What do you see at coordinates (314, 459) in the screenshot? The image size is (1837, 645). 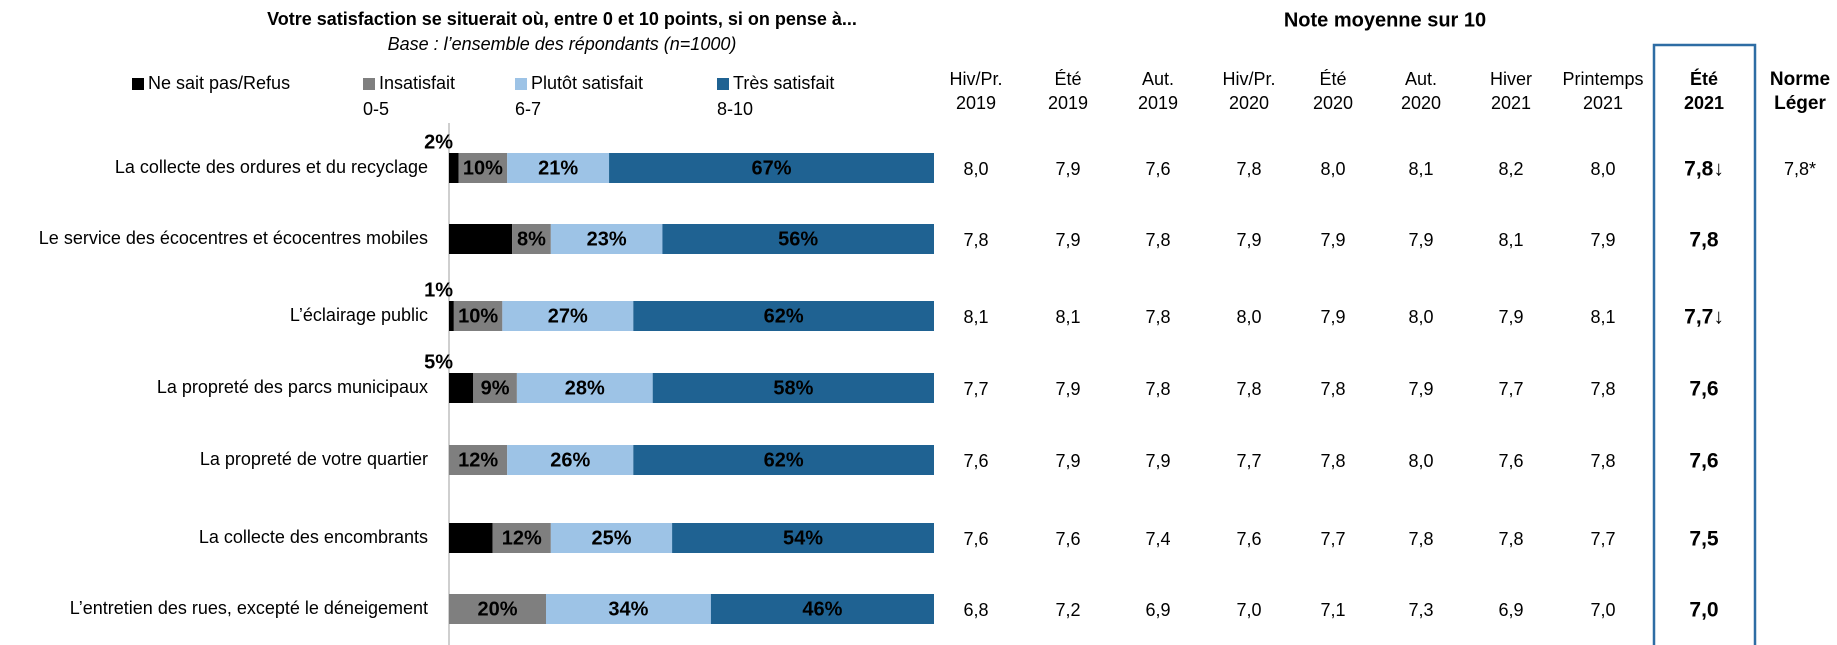 I see `category-label: La propreté de votre quartier` at bounding box center [314, 459].